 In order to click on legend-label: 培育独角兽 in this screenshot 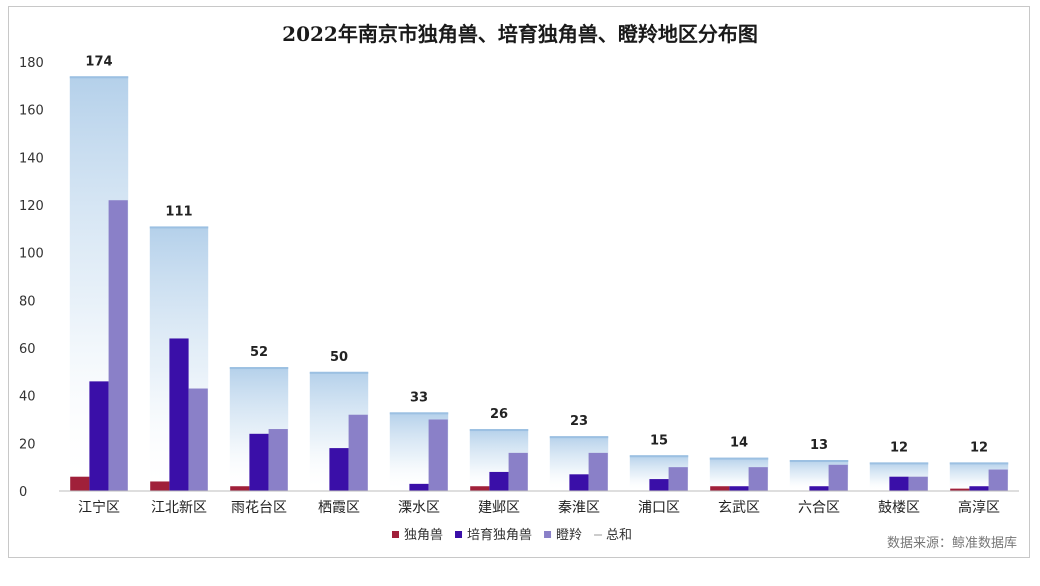, I will do `click(499, 535)`.